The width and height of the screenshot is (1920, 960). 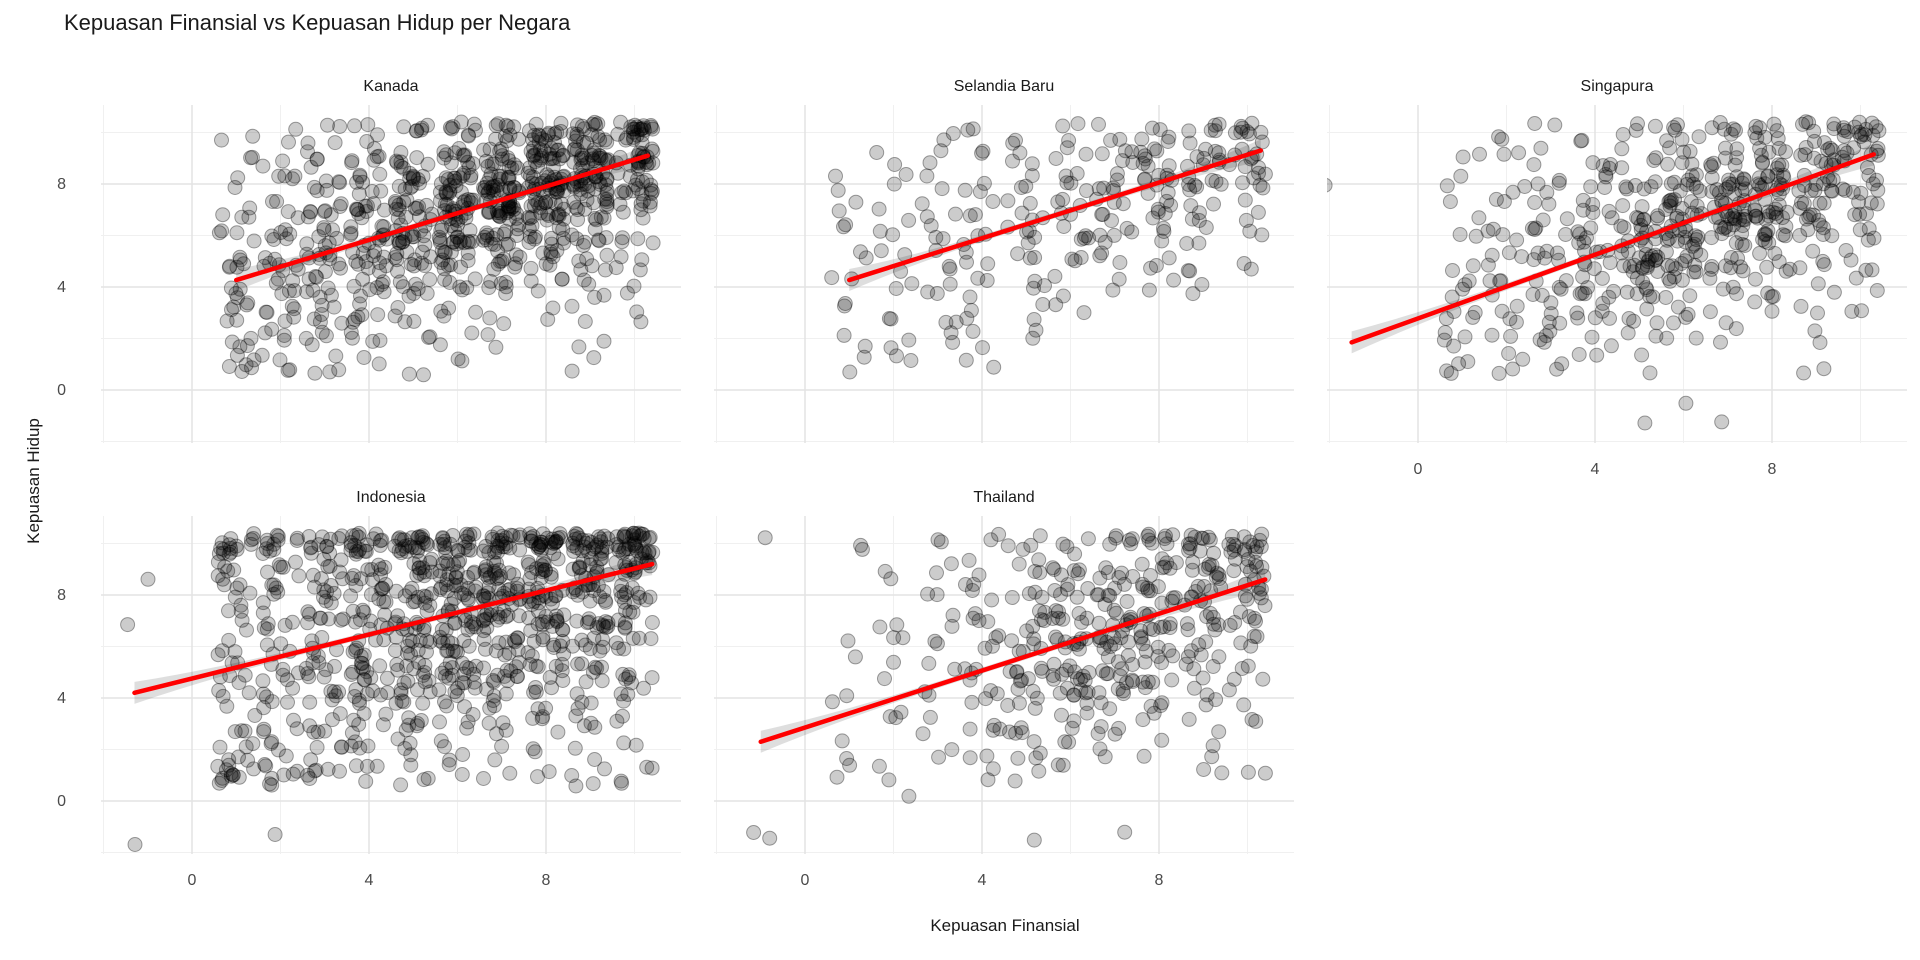 I want to click on x-tick-label: 4, so click(x=369, y=880).